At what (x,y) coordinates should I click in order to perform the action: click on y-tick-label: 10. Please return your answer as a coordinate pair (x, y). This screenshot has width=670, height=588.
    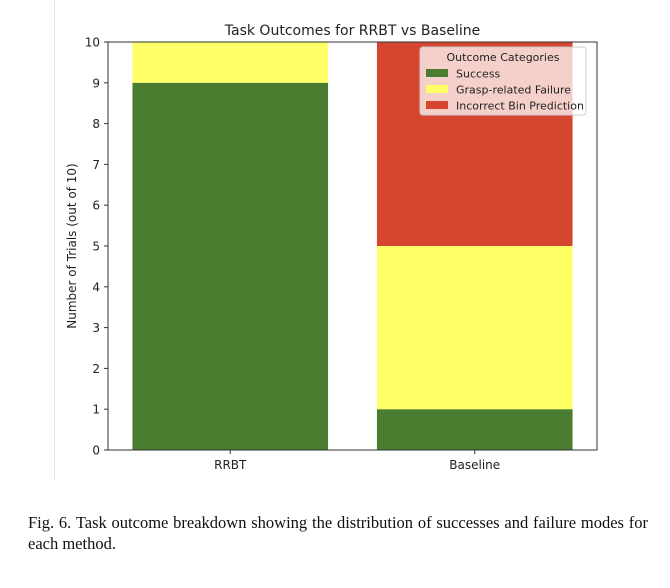
    Looking at the image, I should click on (92, 43).